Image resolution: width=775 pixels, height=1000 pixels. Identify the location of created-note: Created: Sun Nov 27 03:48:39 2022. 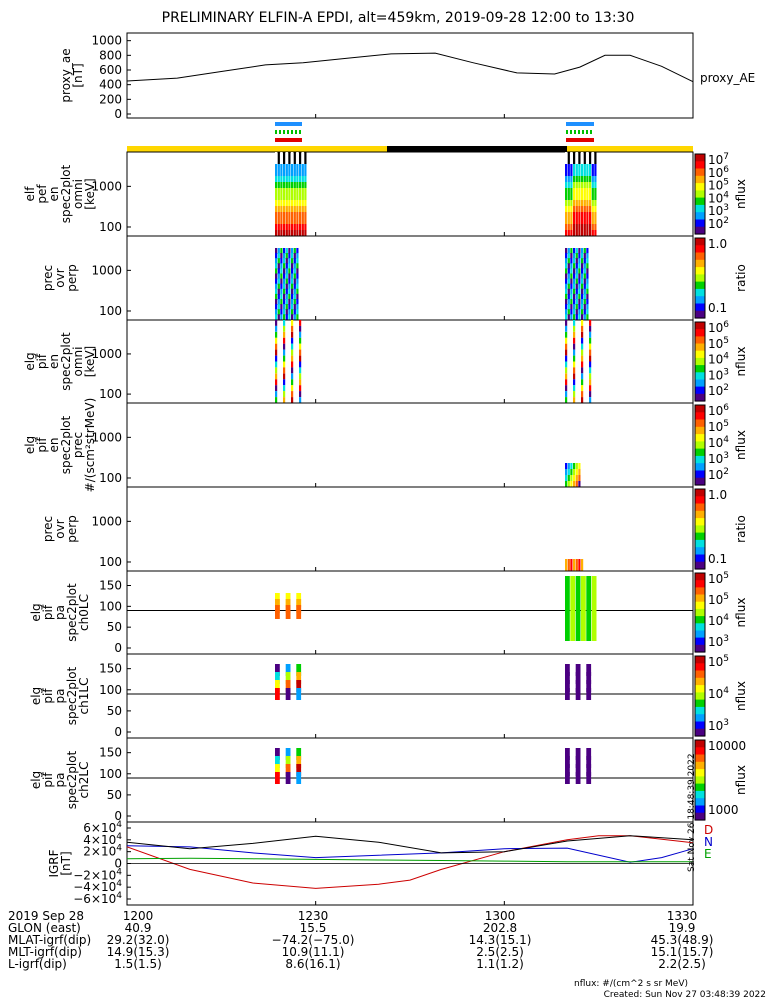
(685, 995).